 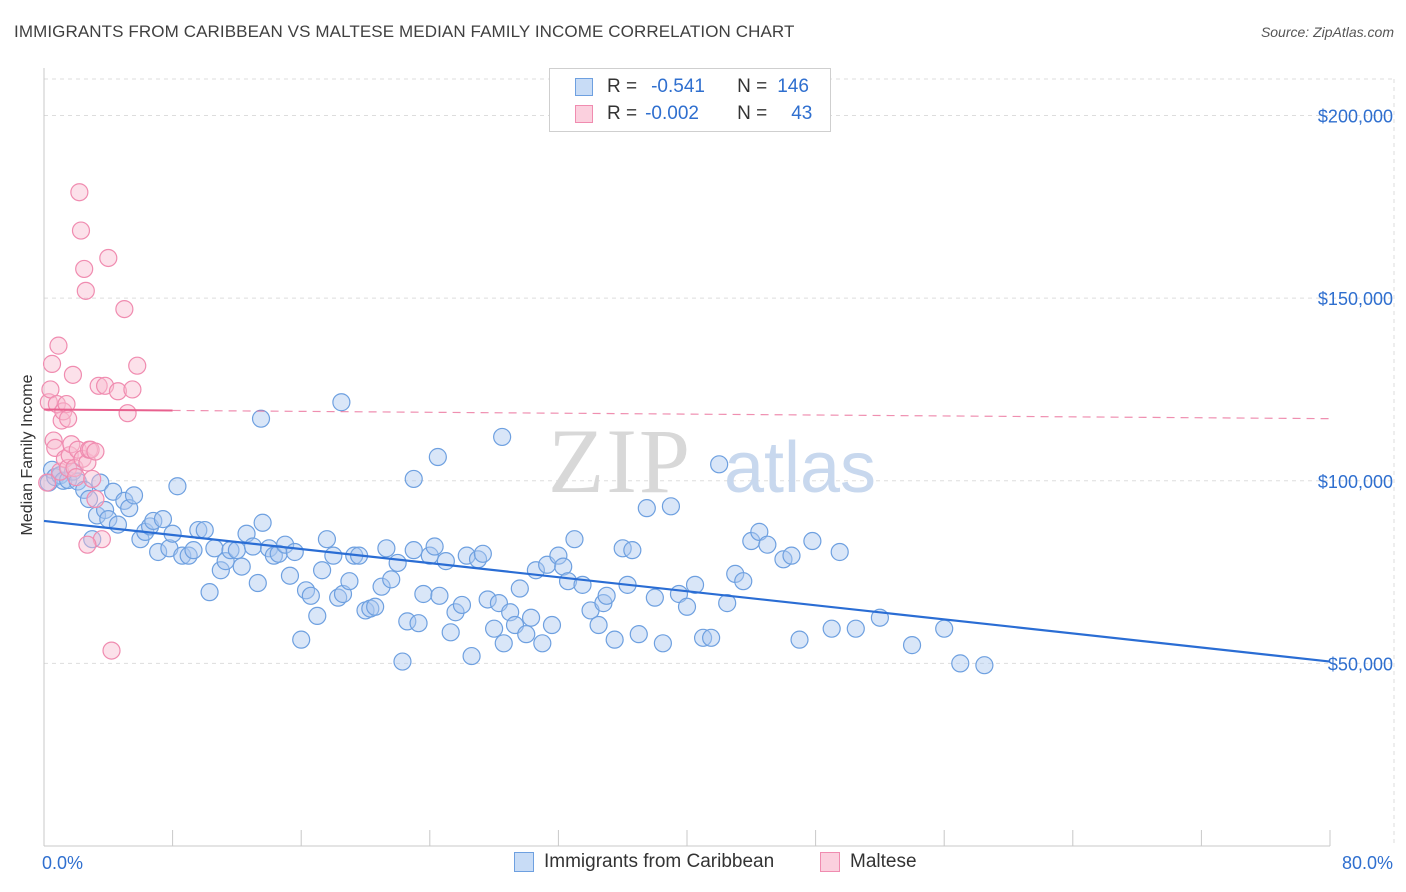 What do you see at coordinates (800, 468) in the screenshot?
I see `watermark-atlas: atlas` at bounding box center [800, 468].